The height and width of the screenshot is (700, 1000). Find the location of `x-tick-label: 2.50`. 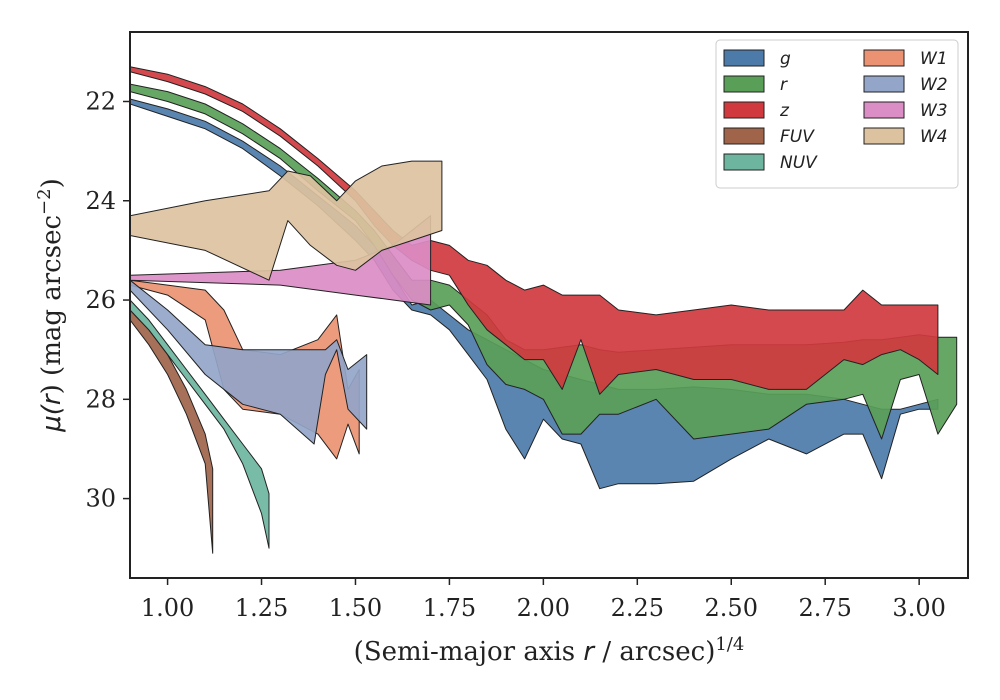

x-tick-label: 2.50 is located at coordinates (731, 608).